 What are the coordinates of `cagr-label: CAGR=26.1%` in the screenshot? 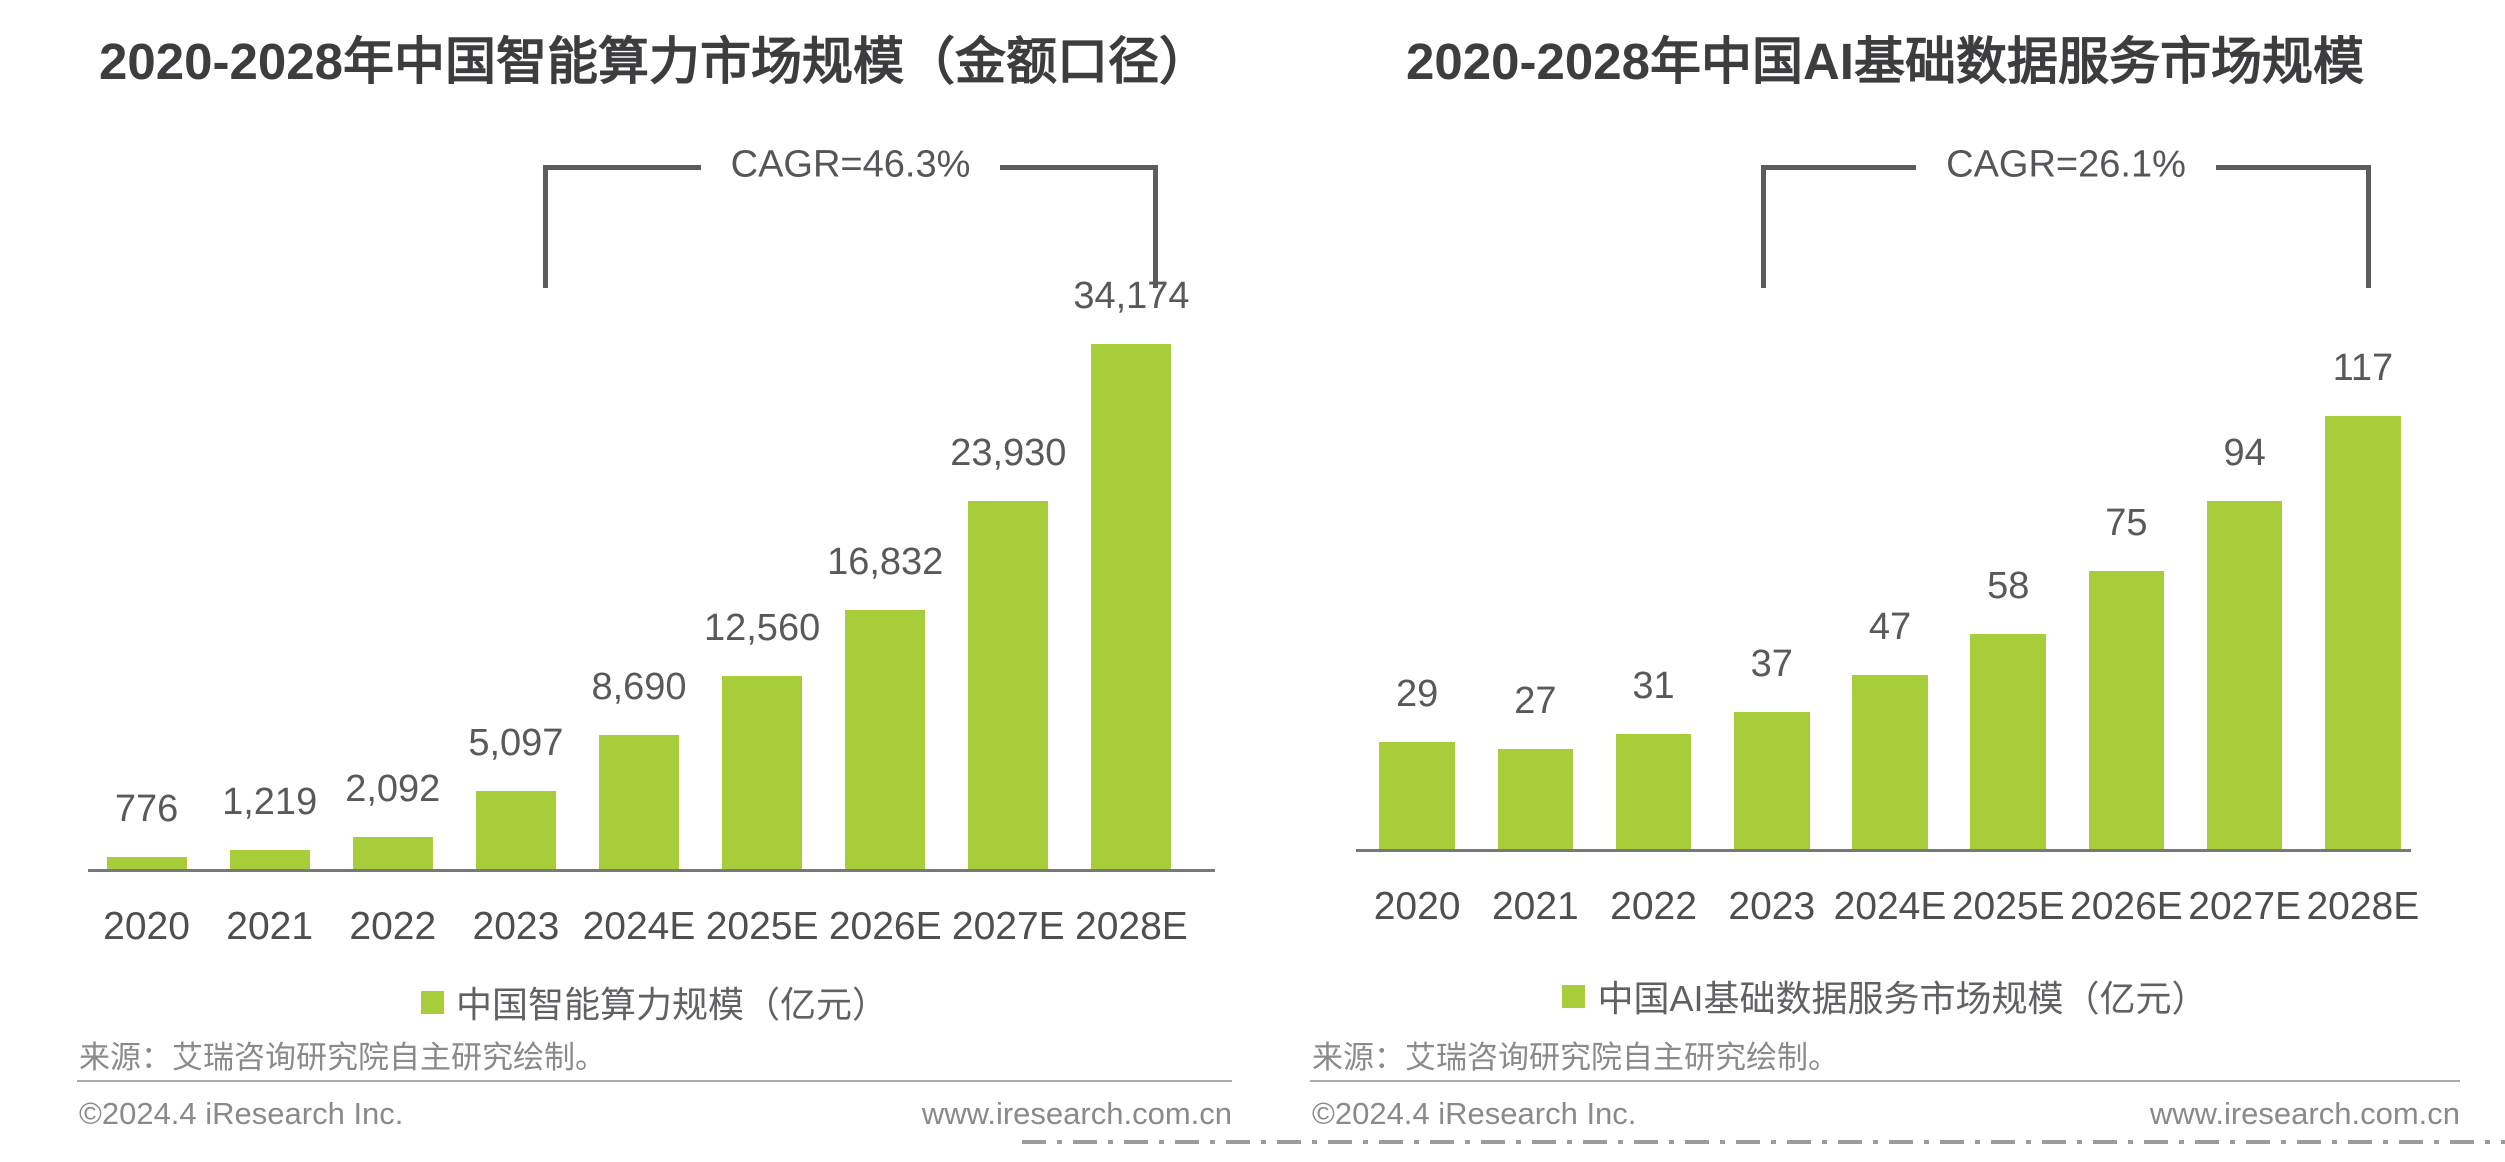 It's located at (2066, 164).